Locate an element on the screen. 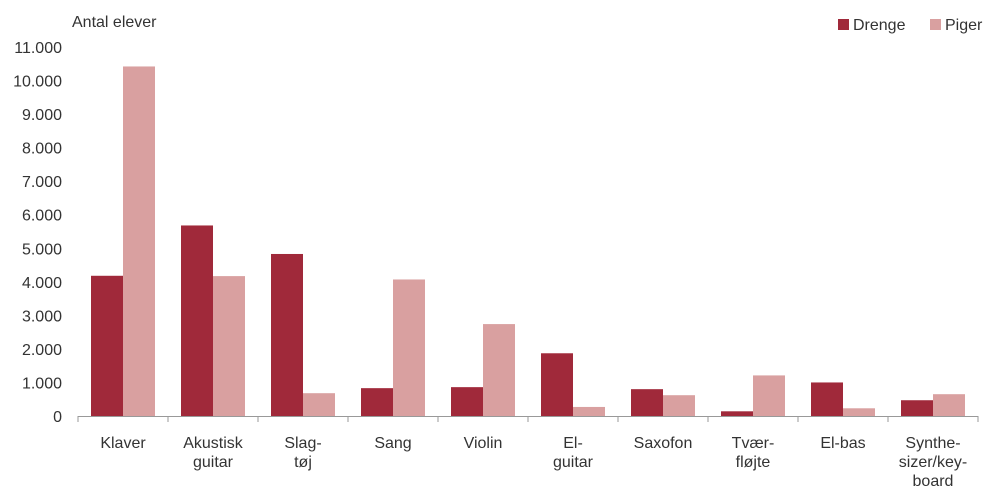 This screenshot has width=992, height=499. x-tick-label: El-guitar is located at coordinates (573, 453).